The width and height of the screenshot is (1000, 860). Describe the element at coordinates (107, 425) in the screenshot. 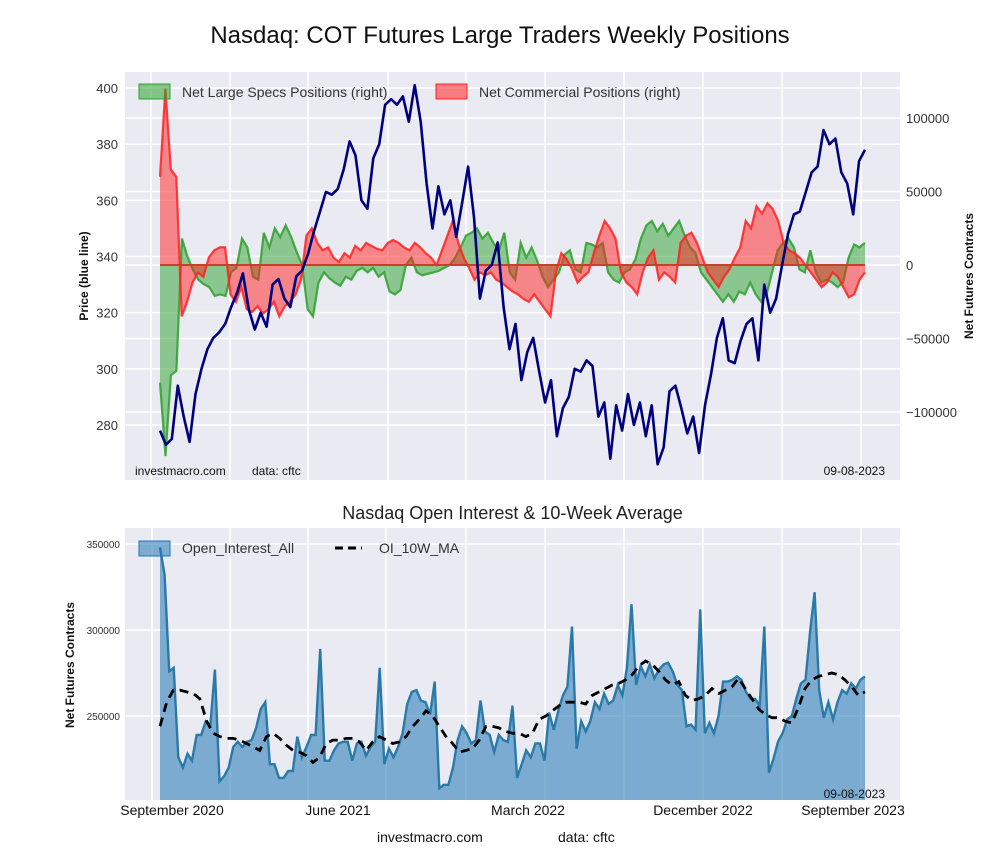

I see `price-tick-label: 280` at that location.